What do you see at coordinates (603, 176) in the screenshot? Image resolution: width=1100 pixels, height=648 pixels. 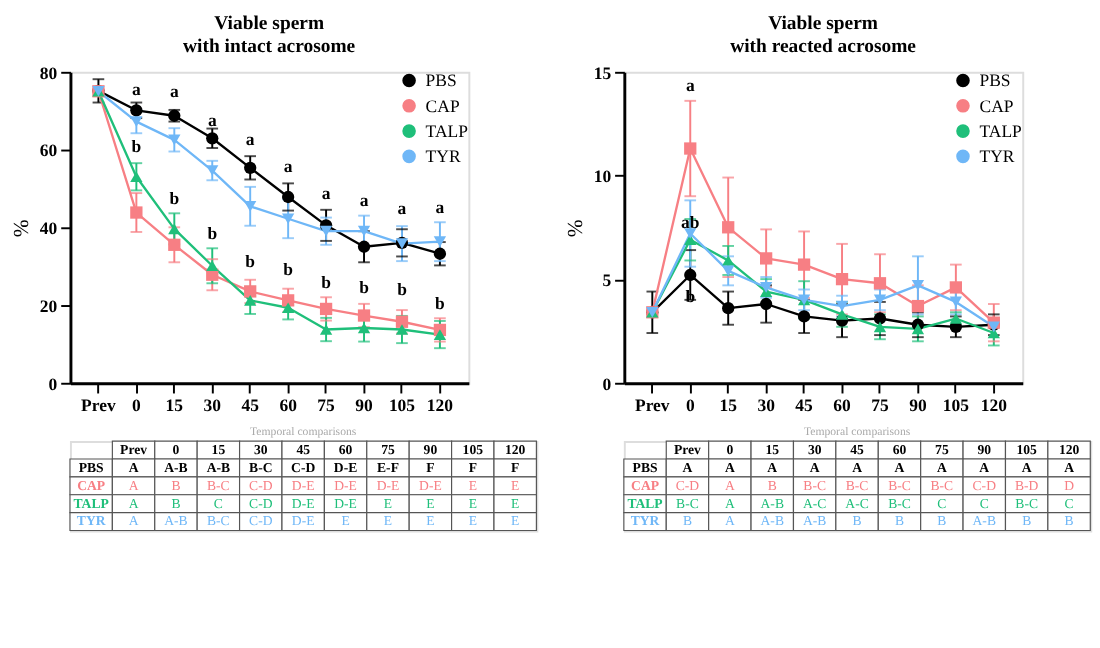 I see `y-tick-label: 10` at bounding box center [603, 176].